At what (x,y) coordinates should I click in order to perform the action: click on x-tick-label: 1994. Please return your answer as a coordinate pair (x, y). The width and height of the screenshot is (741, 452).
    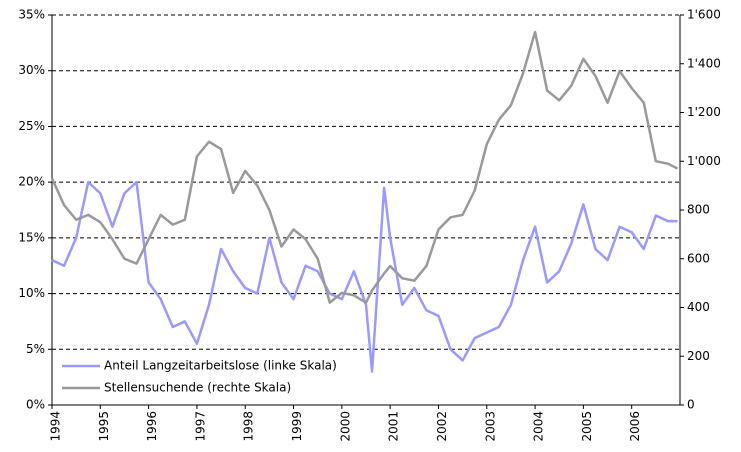
    Looking at the image, I should click on (56, 426).